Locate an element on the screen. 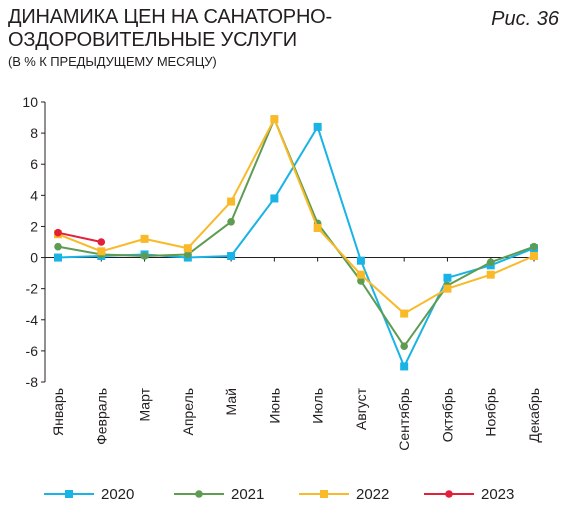 Image resolution: width=569 pixels, height=519 pixels. y-tick-label: 0 is located at coordinates (34, 258).